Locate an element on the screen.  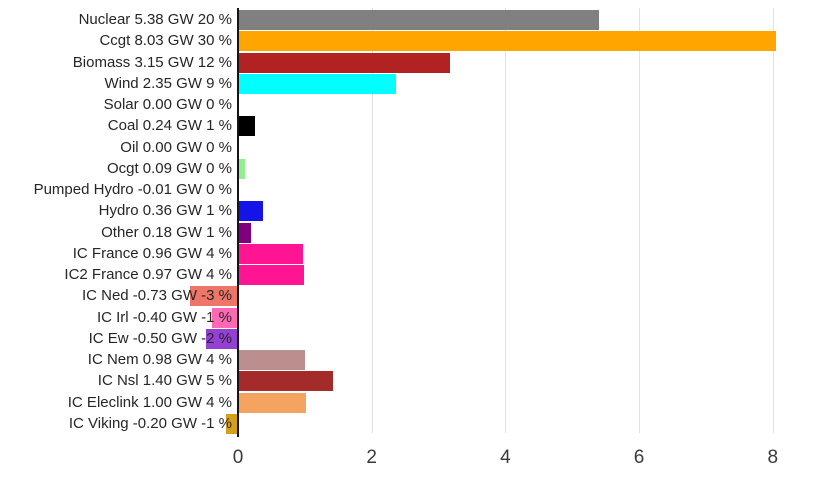
bar-nuclear is located at coordinates (419, 20).